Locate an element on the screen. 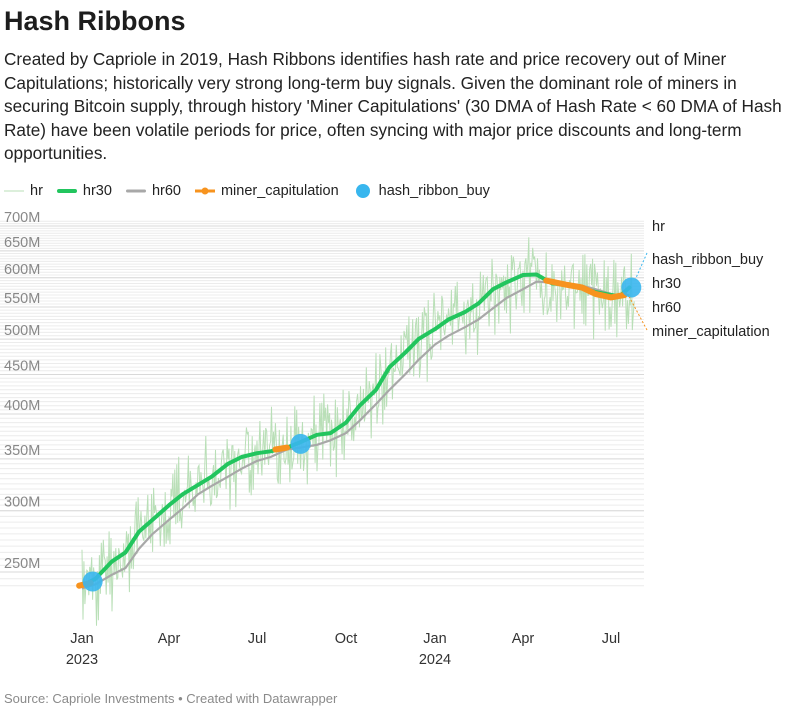 The width and height of the screenshot is (800, 715). legend-item-hr: hr is located at coordinates (23, 191).